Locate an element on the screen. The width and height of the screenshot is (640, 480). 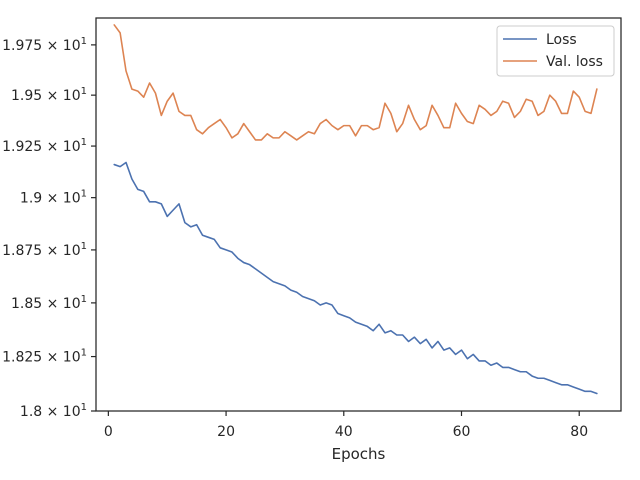
legend-label-val-loss: Val. loss is located at coordinates (574, 62).